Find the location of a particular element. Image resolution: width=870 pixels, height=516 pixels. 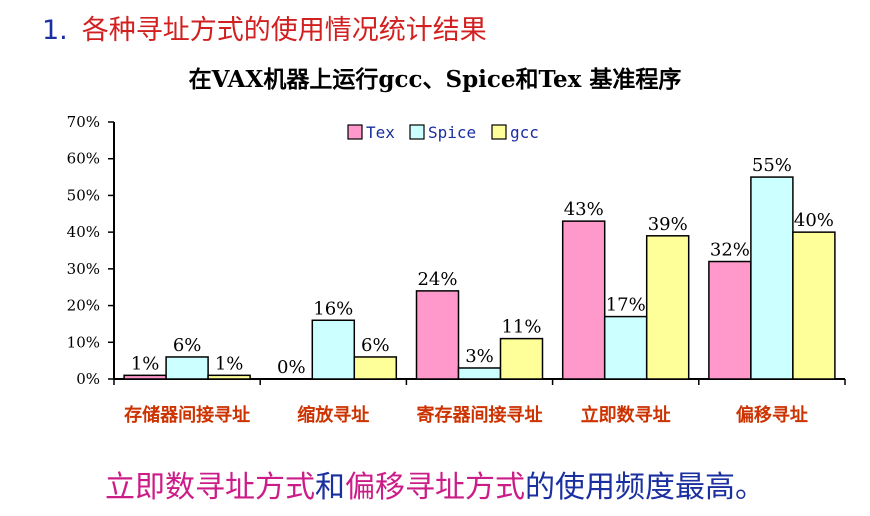

heading-text: 各种寻址方式的使用情况统计结果 is located at coordinates (284, 30).